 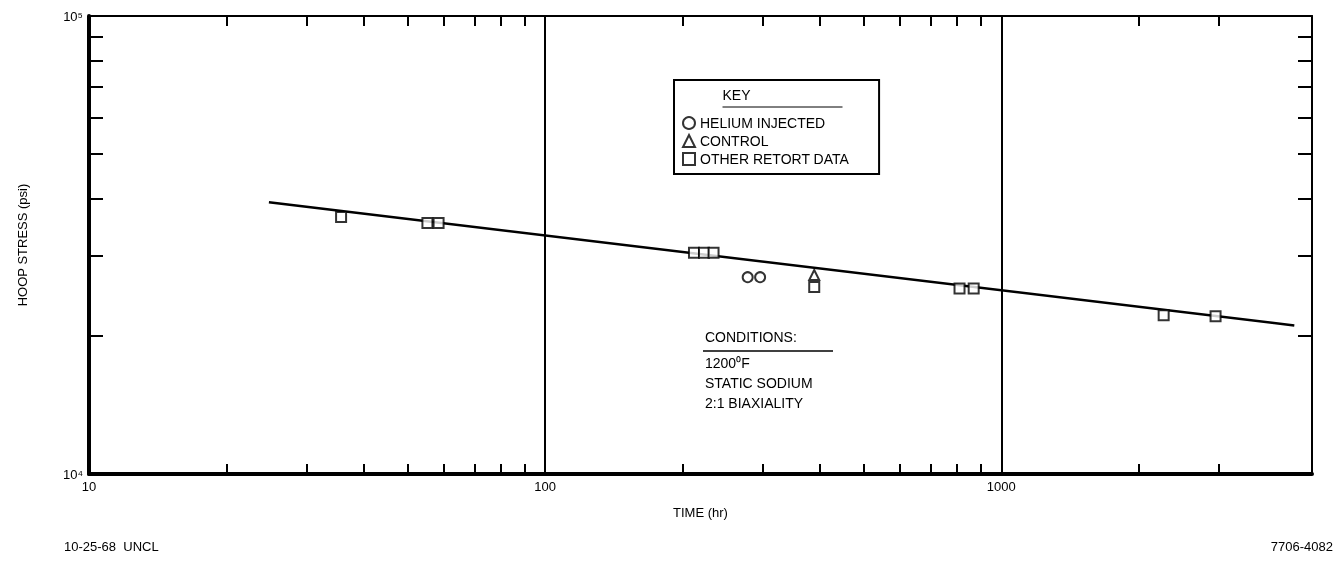 What do you see at coordinates (22, 245) in the screenshot?
I see `y-axis-title: HOOP STRESS (psi)` at bounding box center [22, 245].